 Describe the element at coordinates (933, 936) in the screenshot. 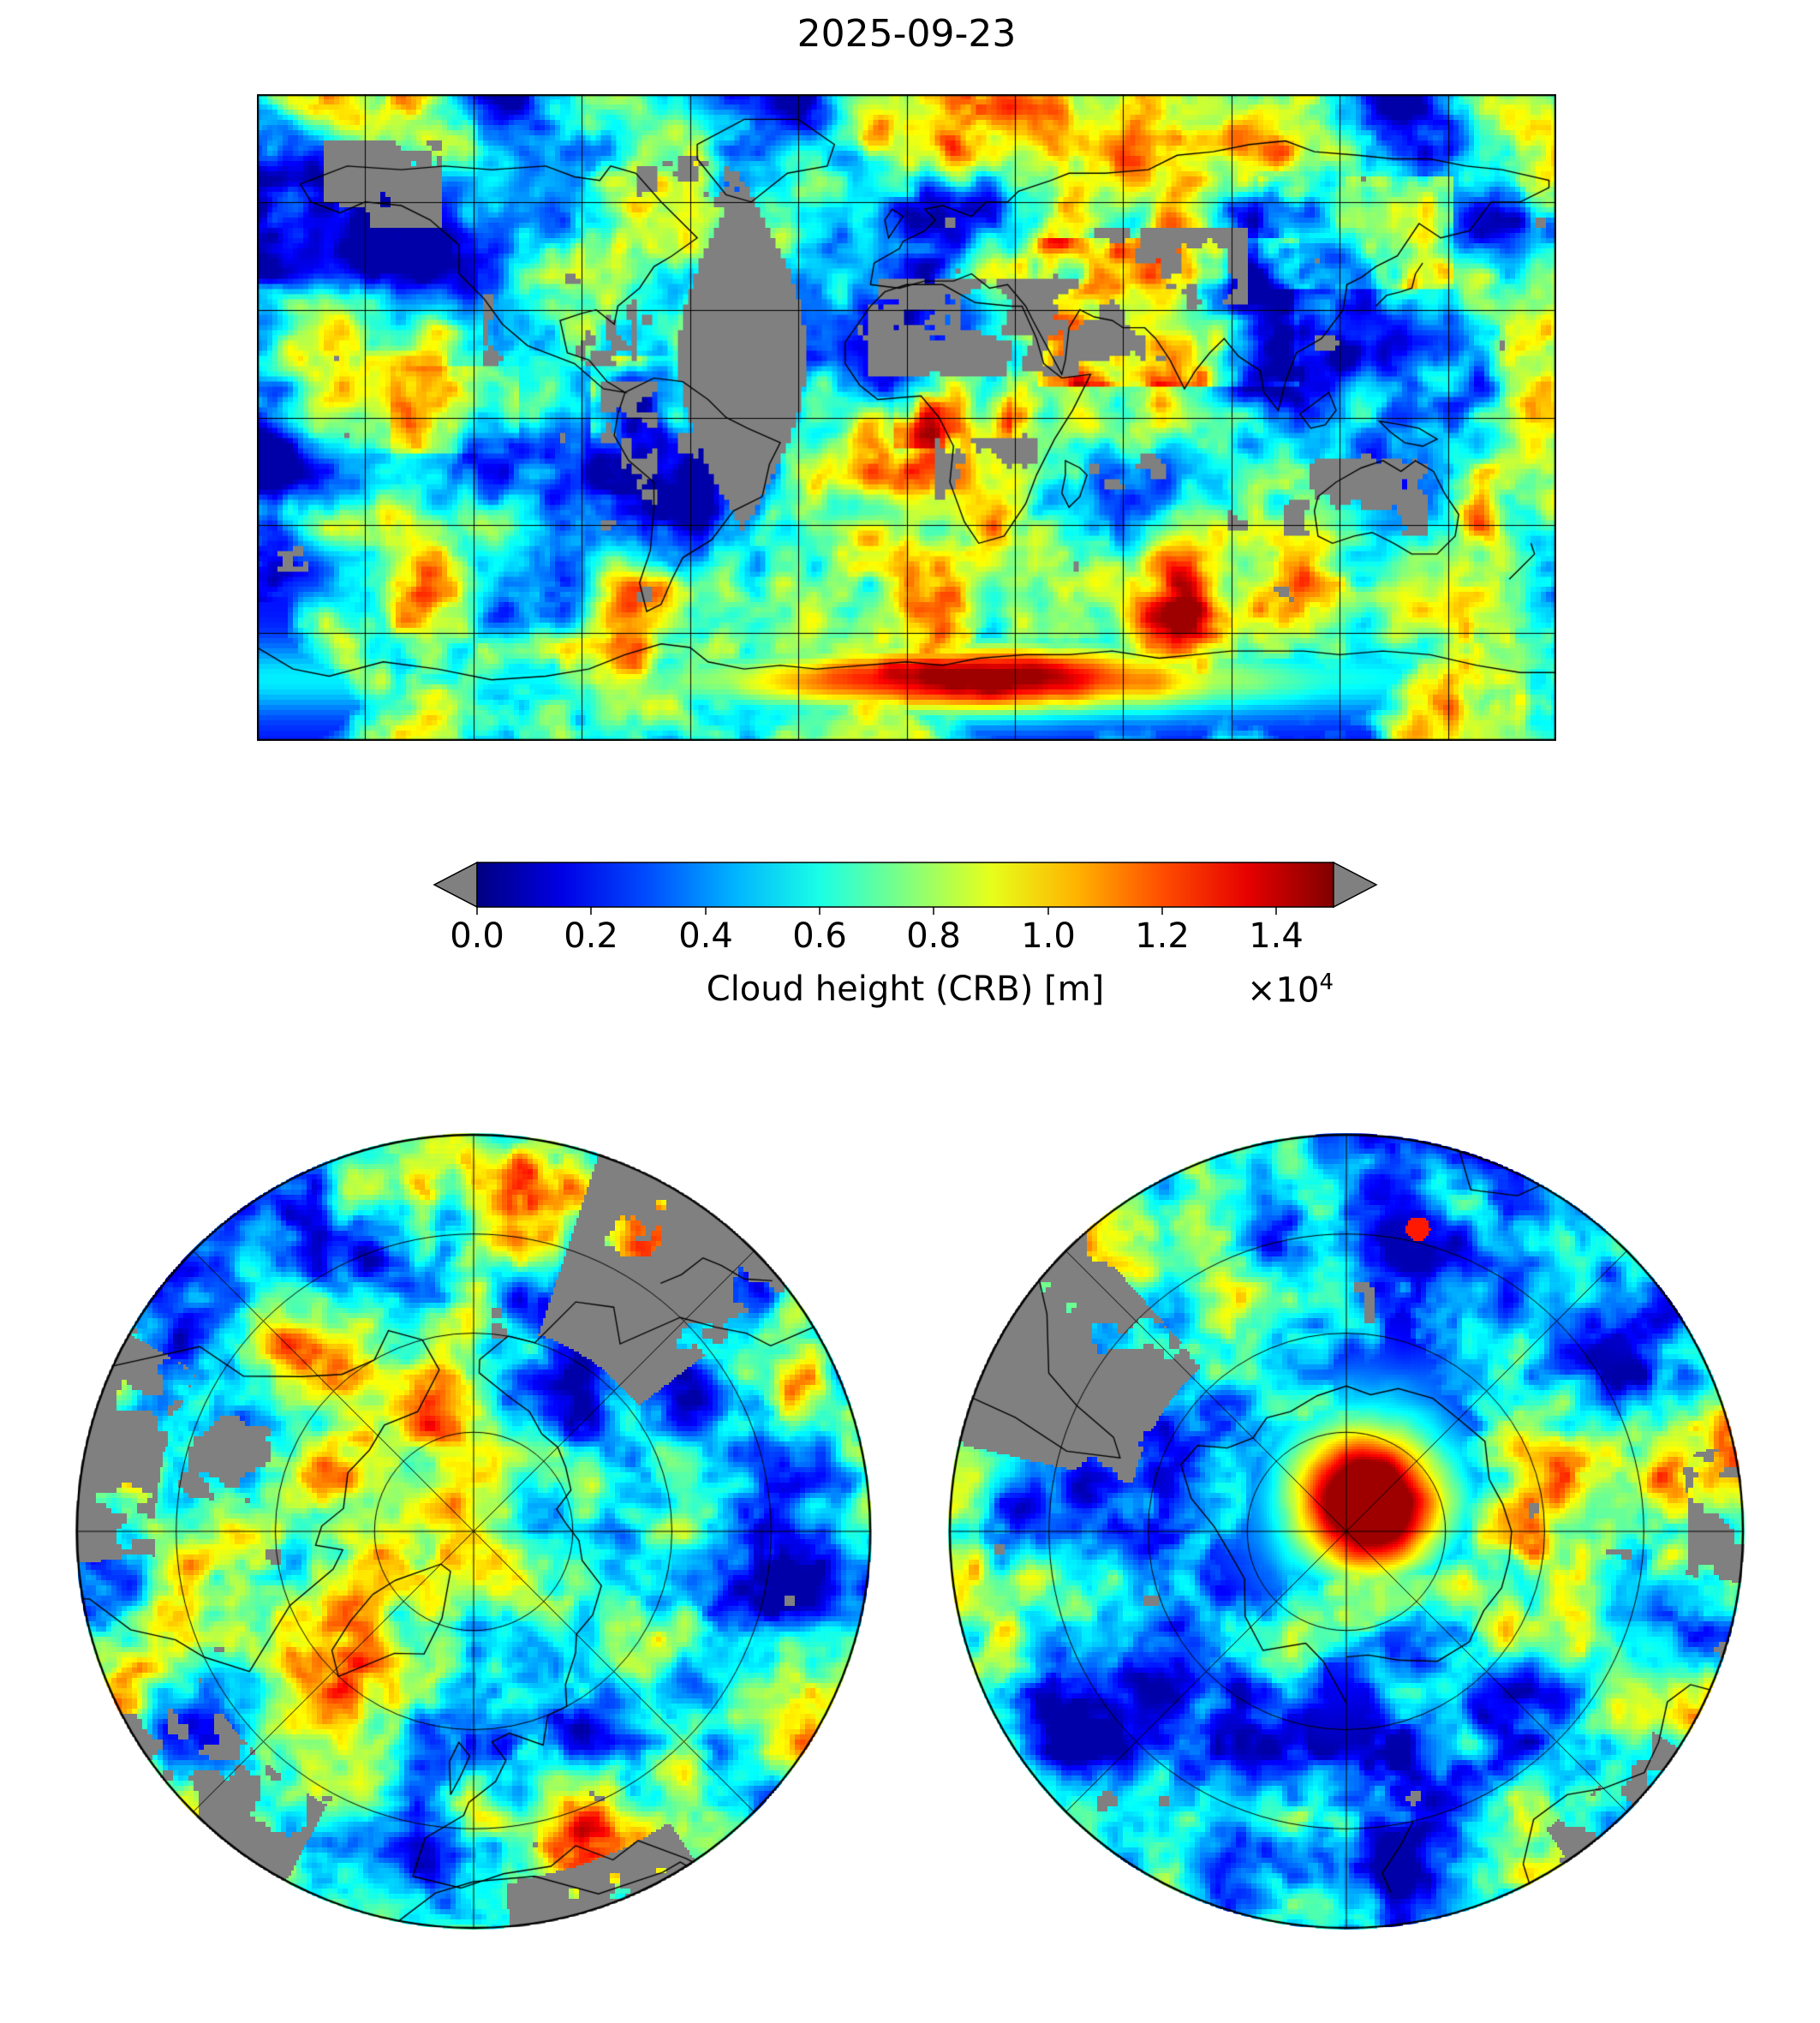

I see `colorbar-tick-label: 0.8` at that location.